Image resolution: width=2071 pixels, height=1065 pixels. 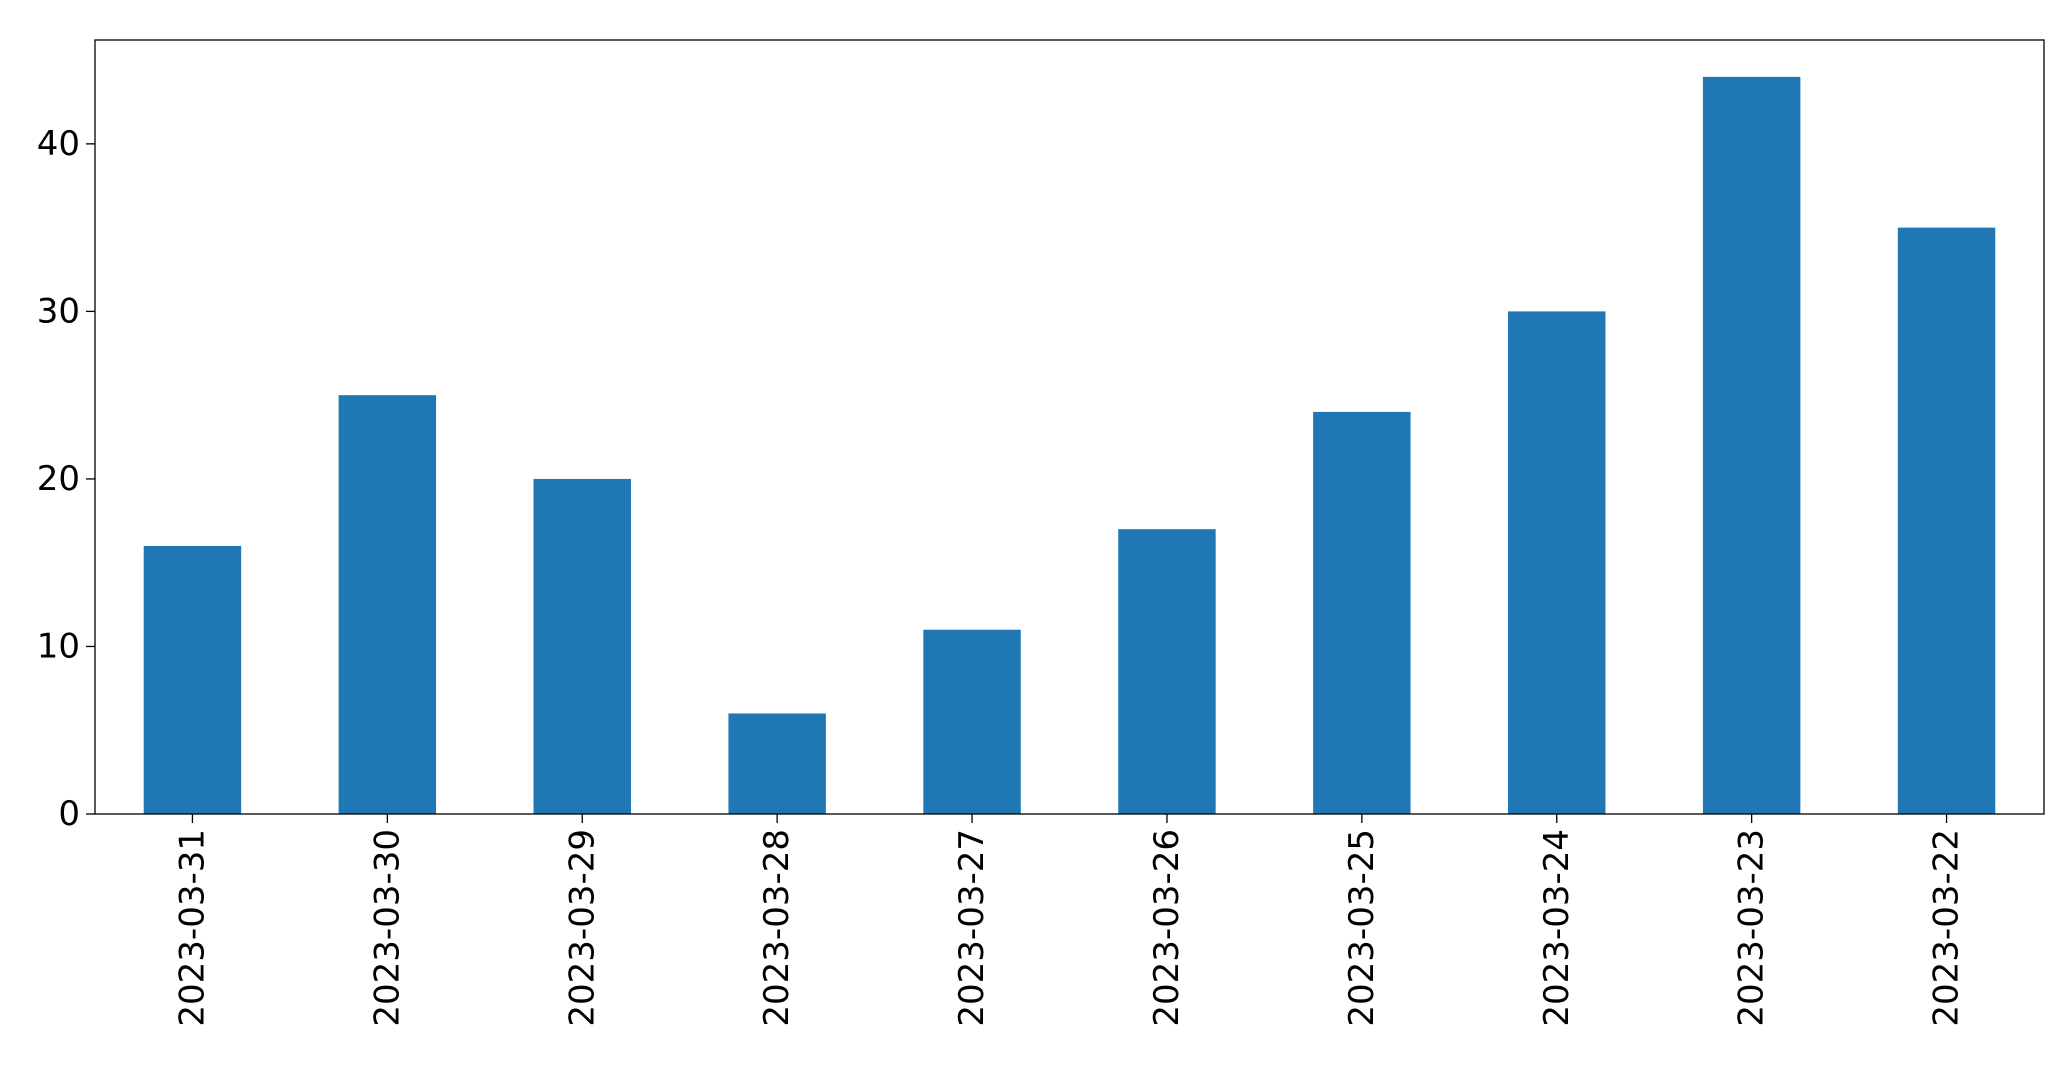 I want to click on y-tick-label: 40, so click(x=58, y=144).